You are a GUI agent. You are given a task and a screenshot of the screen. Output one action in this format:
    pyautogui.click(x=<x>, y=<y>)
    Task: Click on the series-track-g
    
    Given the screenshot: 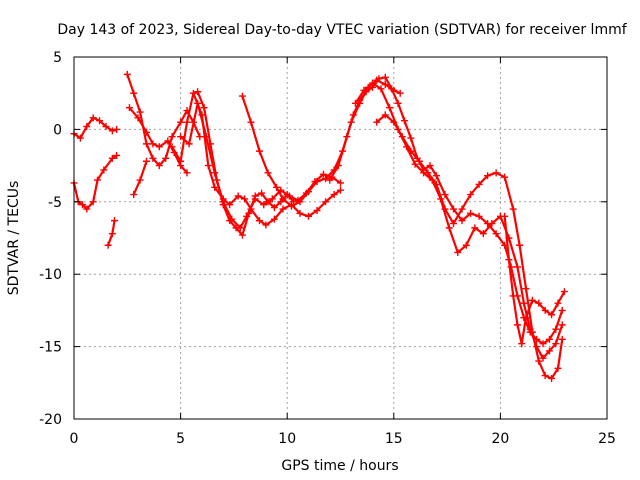 What is the action you would take?
    pyautogui.click(x=256, y=159)
    